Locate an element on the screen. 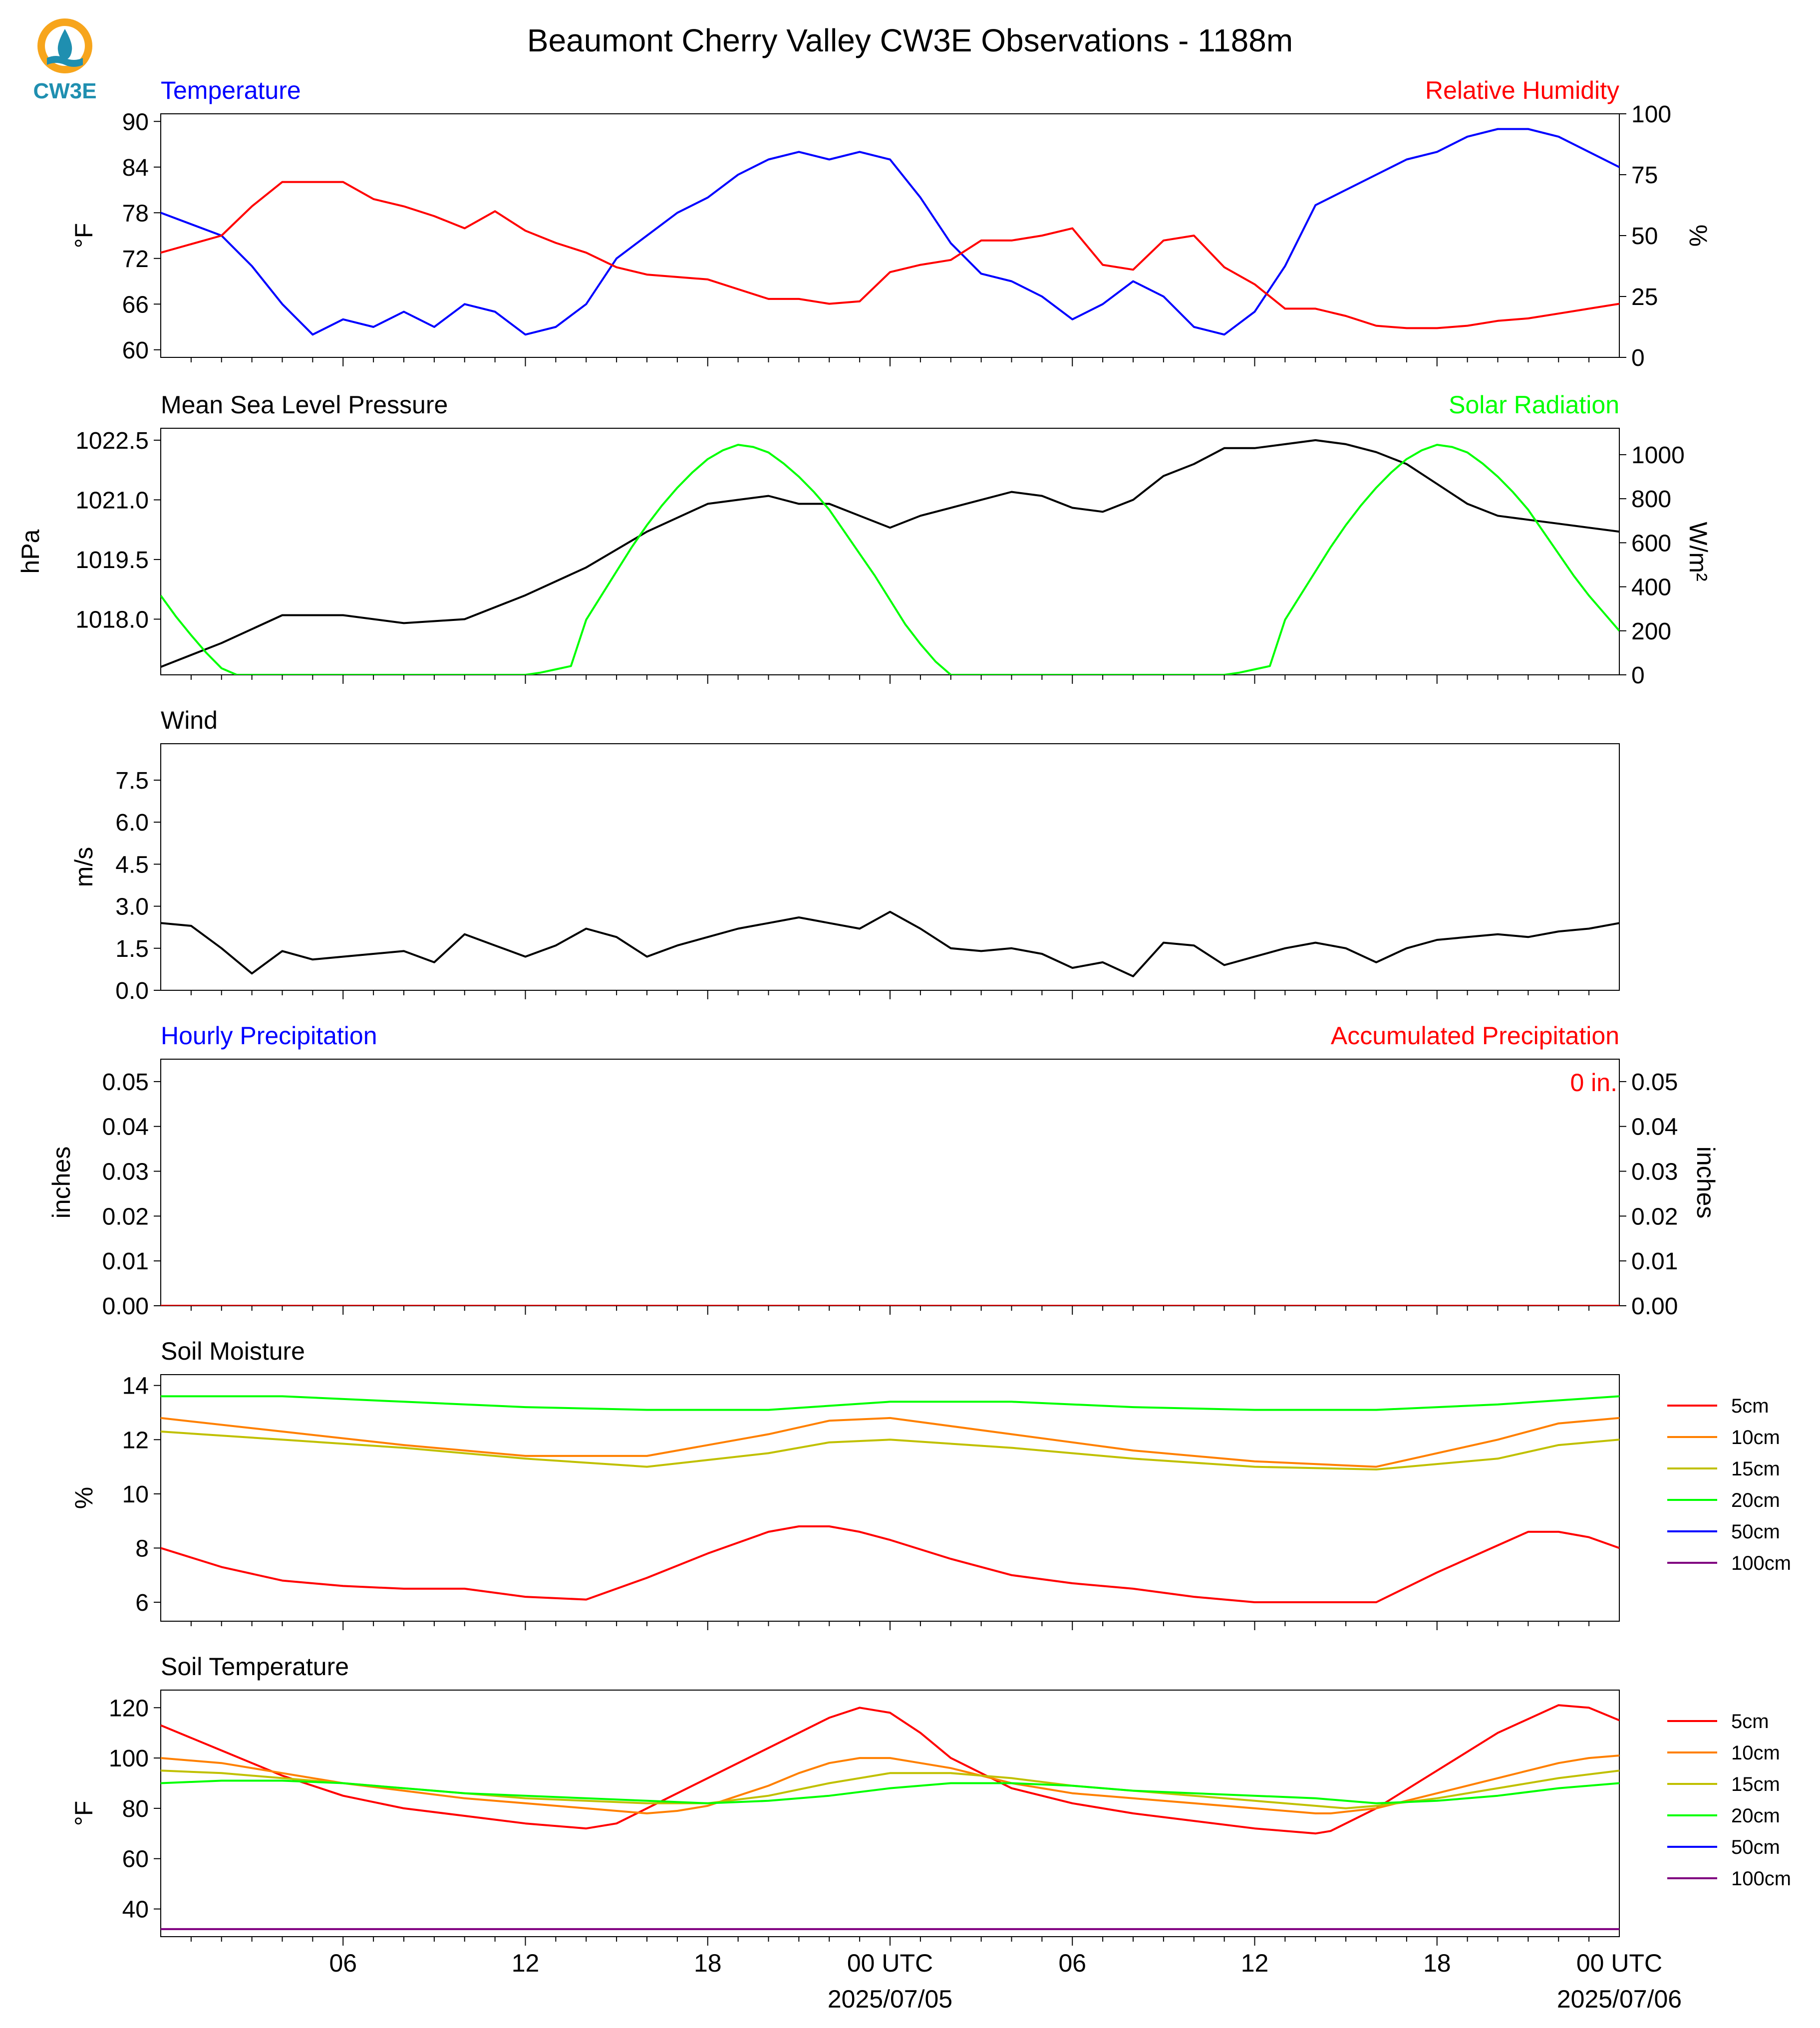  panel-title-left: Mean Sea Level Pressure is located at coordinates (304, 405).